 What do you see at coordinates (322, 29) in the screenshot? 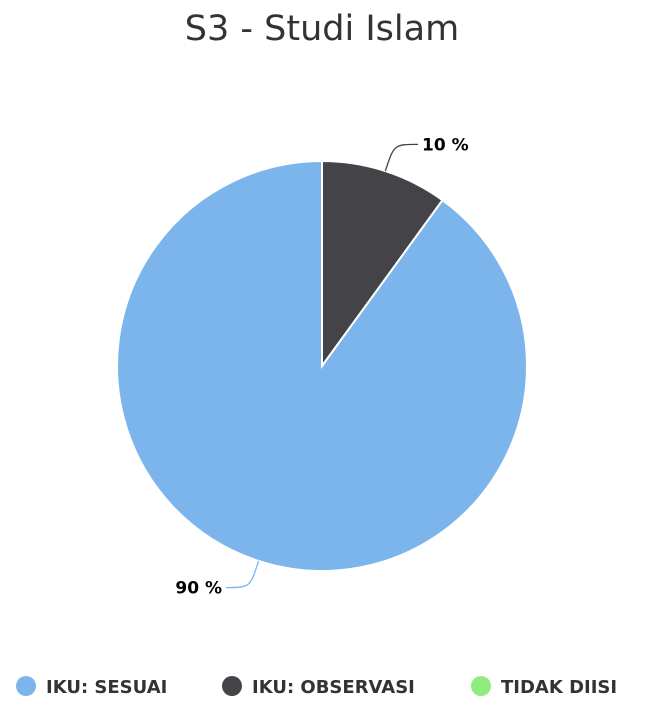
I see `chart-title: S3 - Studi Islam` at bounding box center [322, 29].